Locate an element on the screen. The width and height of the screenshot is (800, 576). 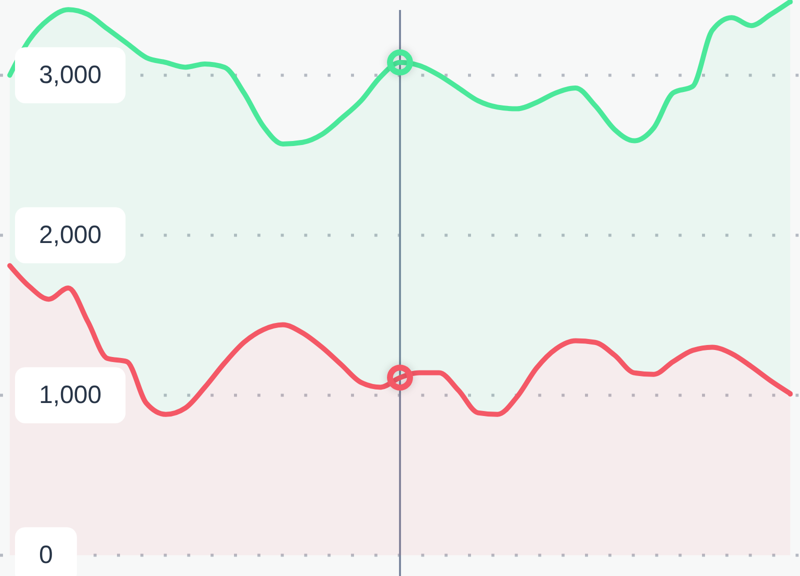
y-tick-label: 2,000 is located at coordinates (70, 235).